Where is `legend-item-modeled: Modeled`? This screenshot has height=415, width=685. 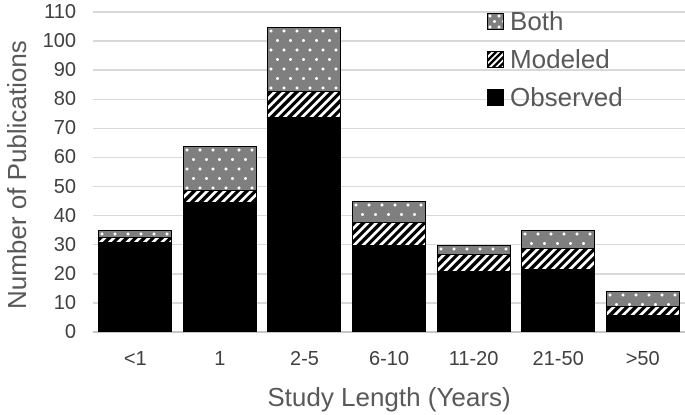 legend-item-modeled: Modeled is located at coordinates (555, 59).